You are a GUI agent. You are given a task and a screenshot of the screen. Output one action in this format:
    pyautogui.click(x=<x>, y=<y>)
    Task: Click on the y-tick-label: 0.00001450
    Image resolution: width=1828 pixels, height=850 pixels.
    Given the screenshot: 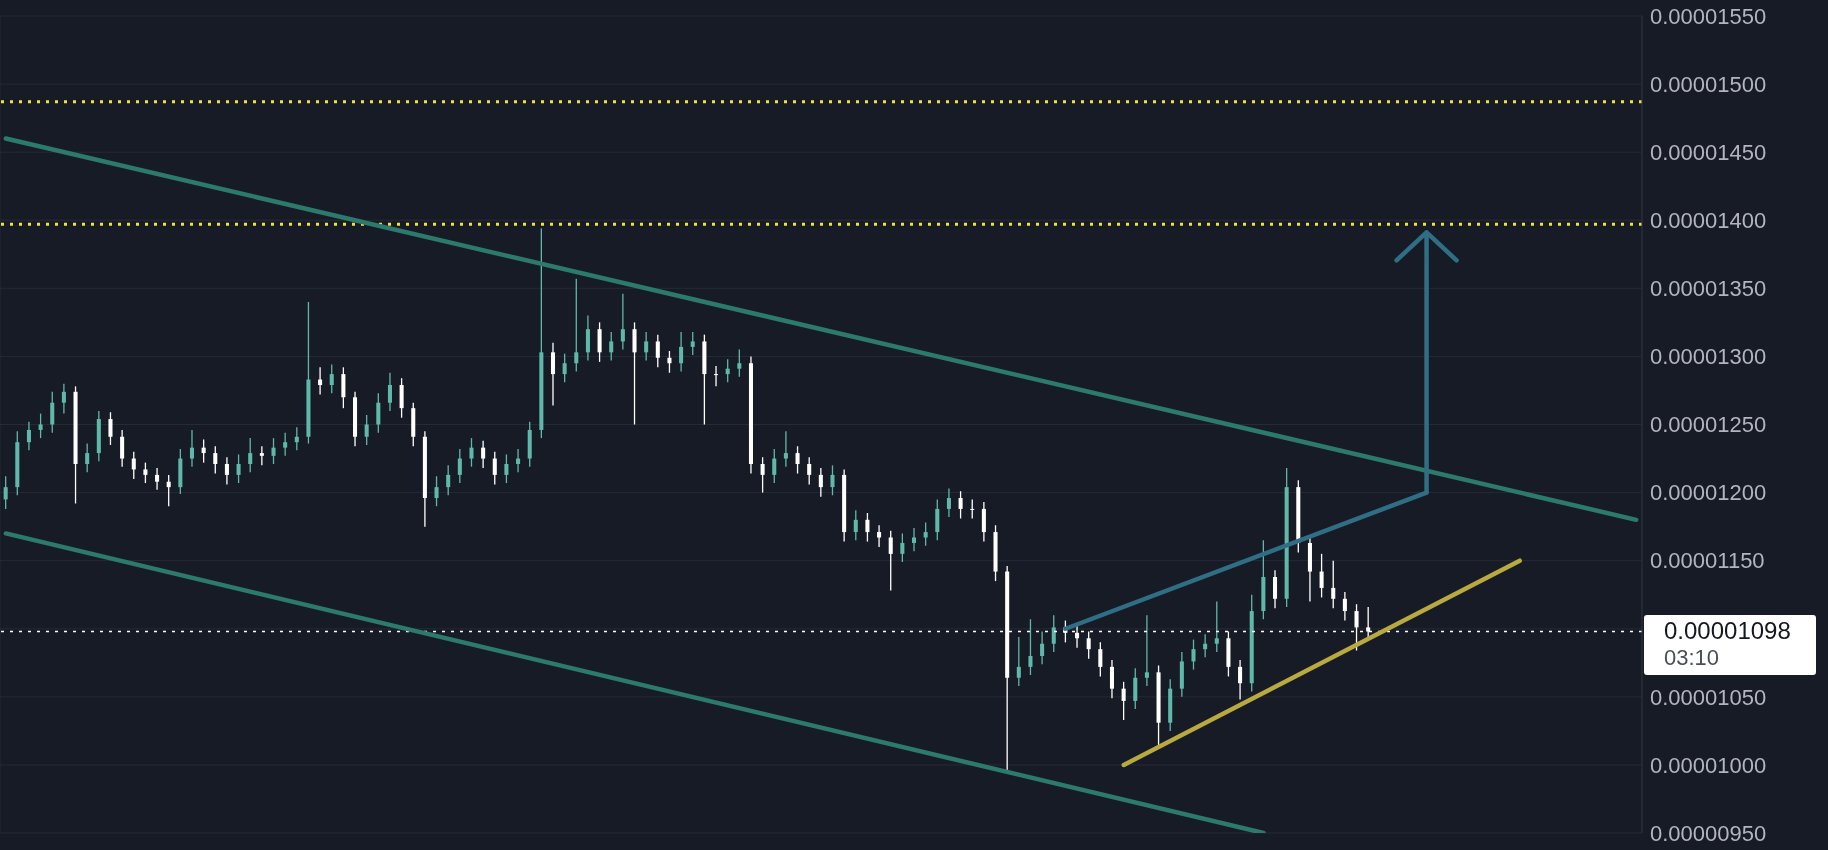 What is the action you would take?
    pyautogui.click(x=1708, y=152)
    